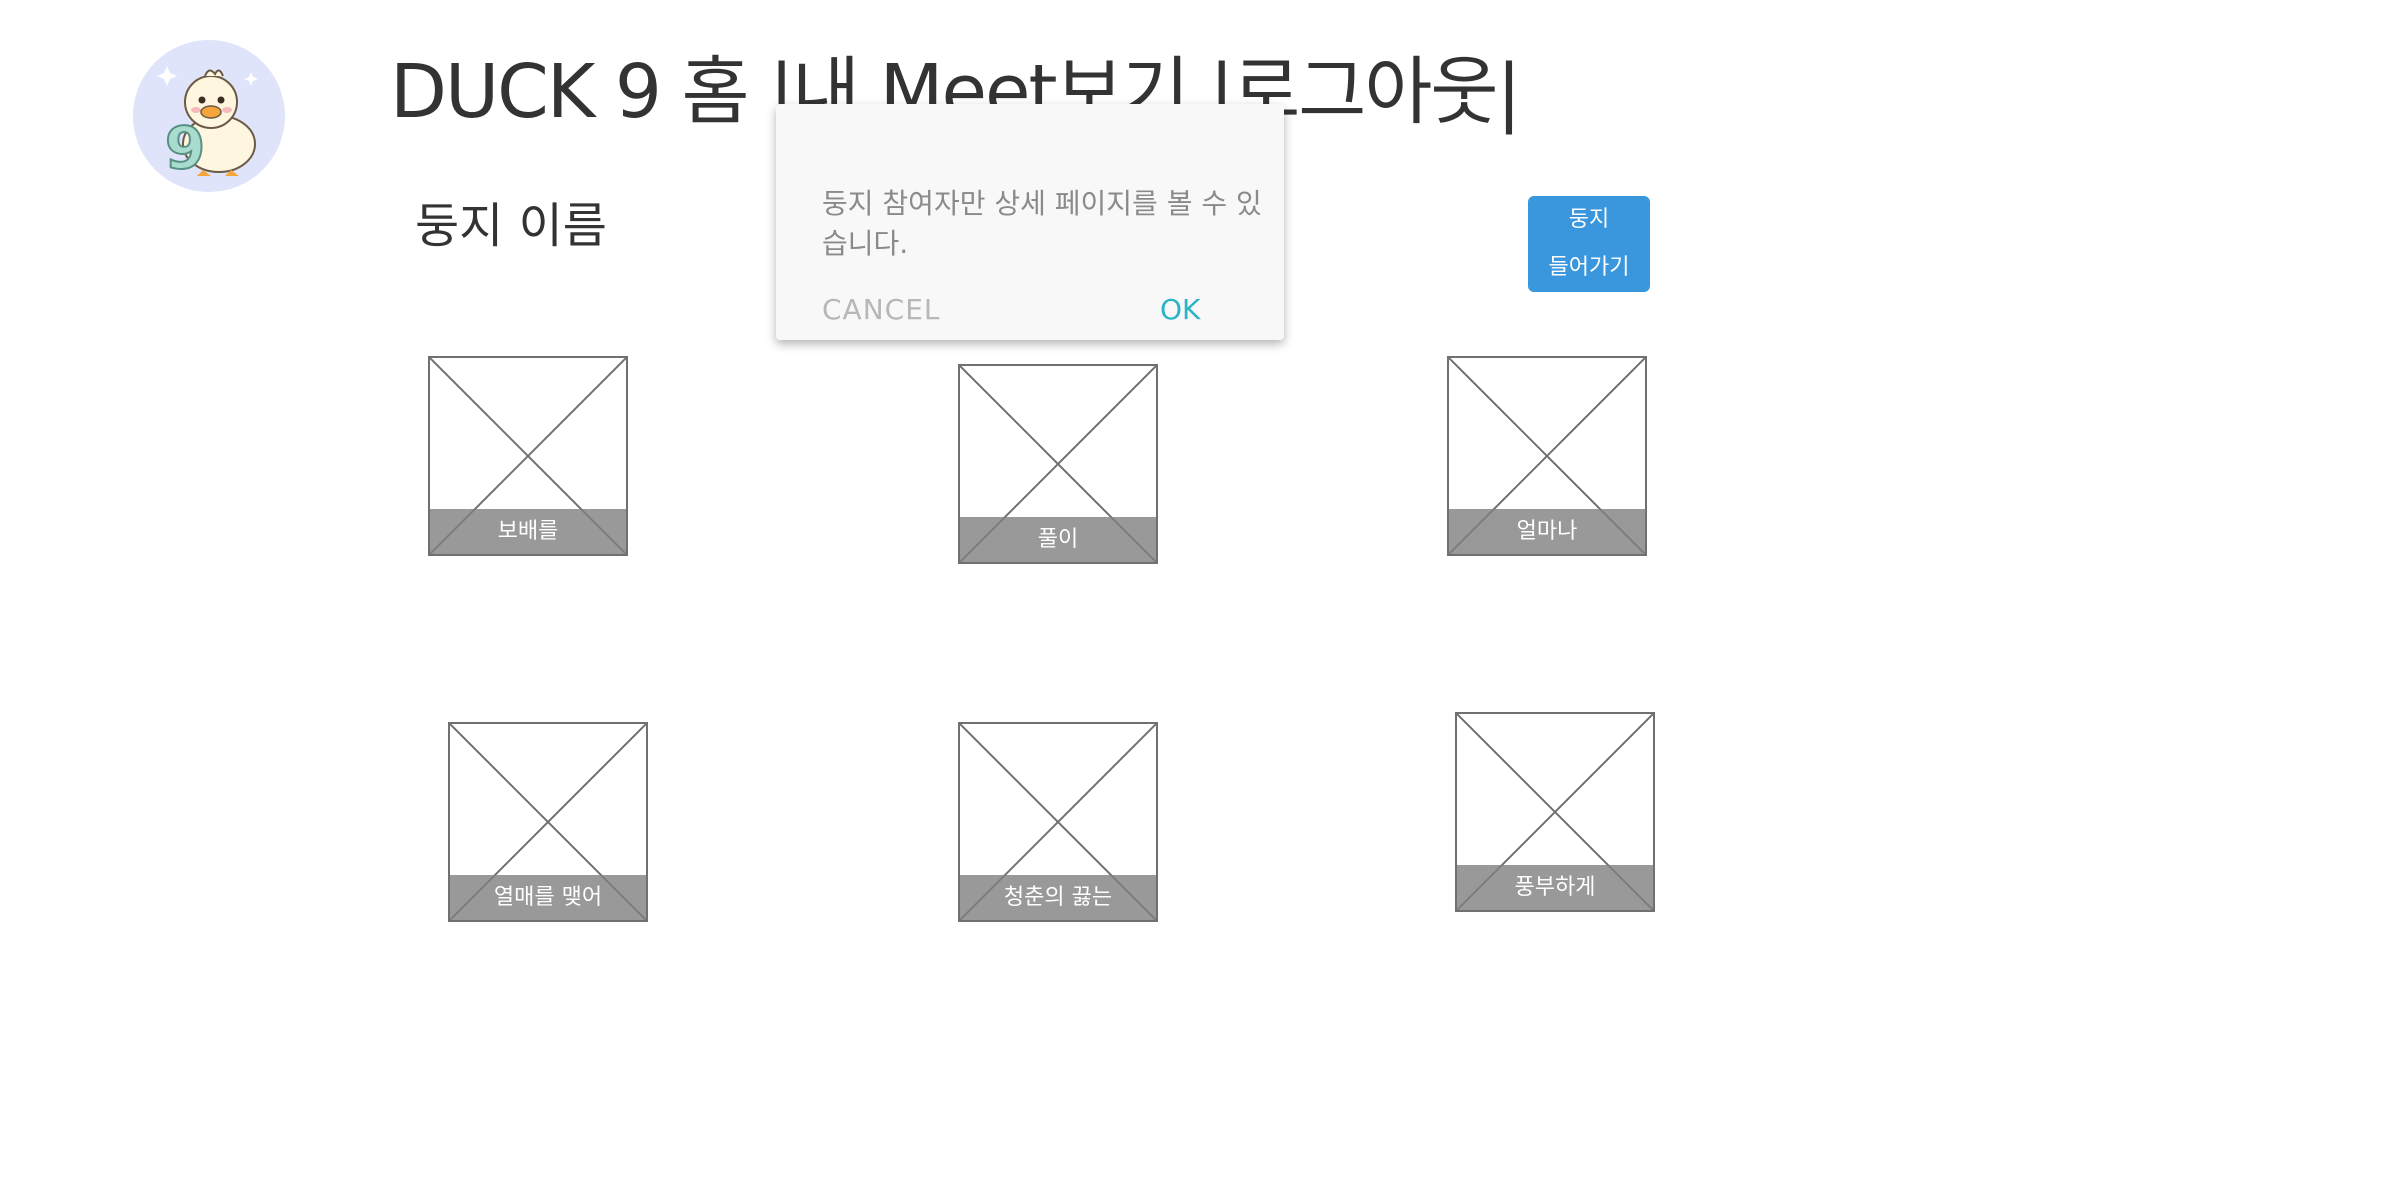 Image resolution: width=2400 pixels, height=1200 pixels. I want to click on nest-card: 풀이, so click(1058, 464).